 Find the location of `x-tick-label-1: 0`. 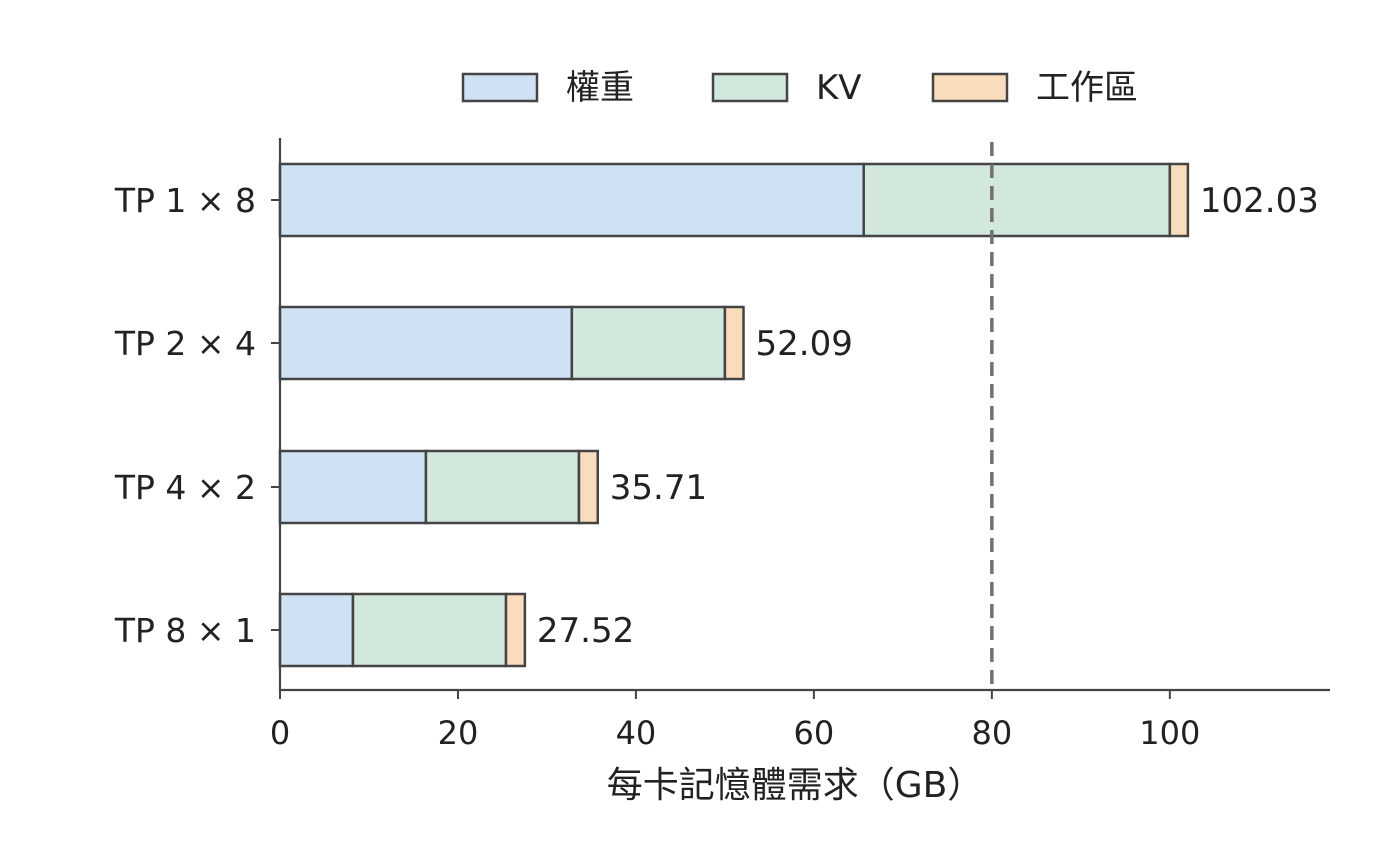

x-tick-label-1: 0 is located at coordinates (280, 733).